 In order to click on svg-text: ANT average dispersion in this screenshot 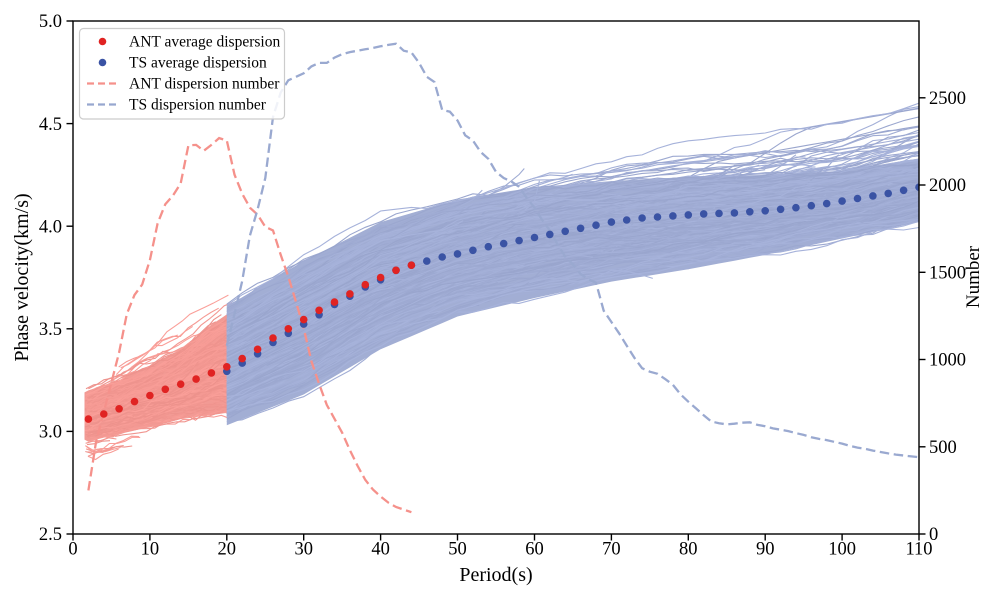, I will do `click(204, 42)`.